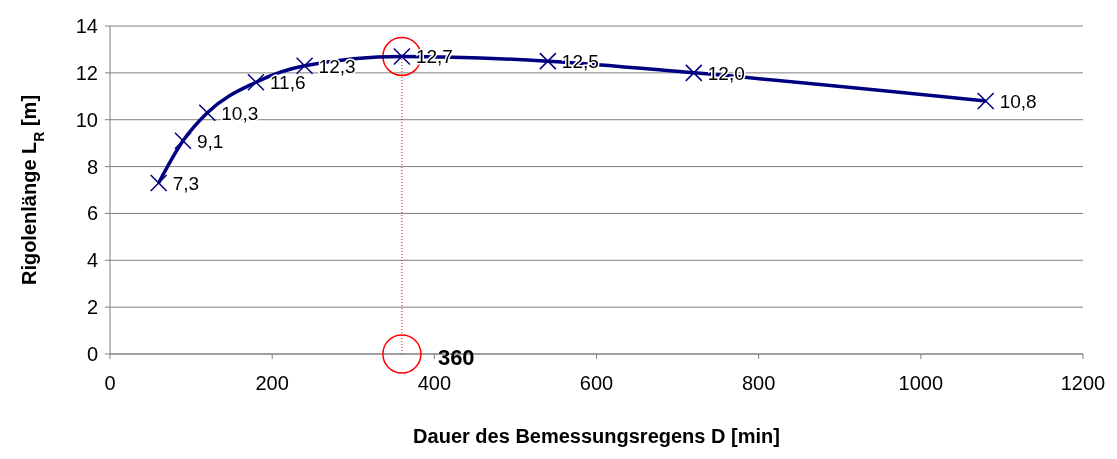 This screenshot has height=459, width=1117. Describe the element at coordinates (86, 26) in the screenshot. I see `y-tick-label: 14` at that location.